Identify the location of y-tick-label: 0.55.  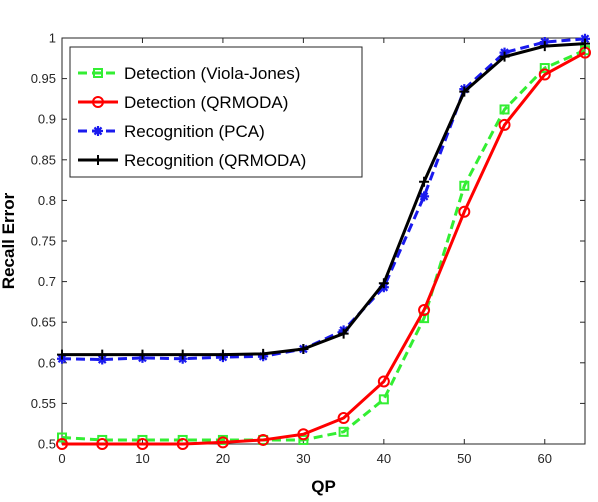
(43, 403).